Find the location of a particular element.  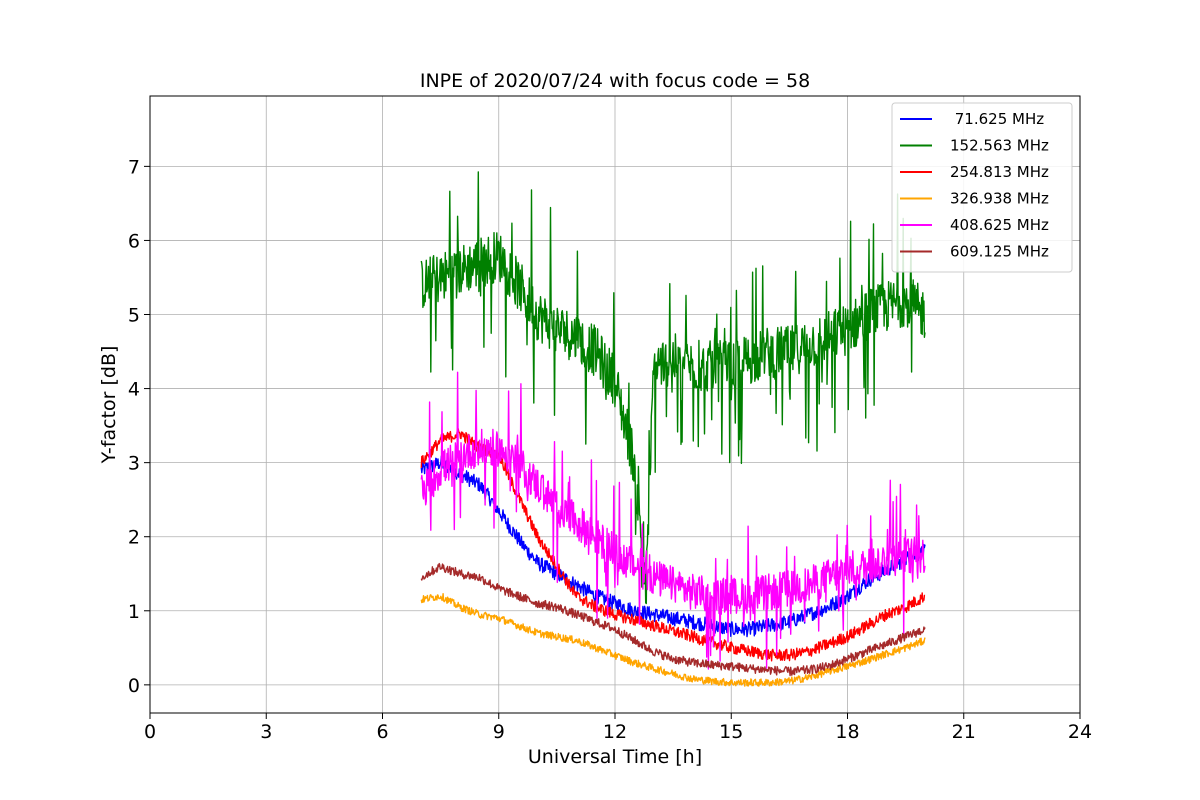

y-tick-label: 0 is located at coordinates (134, 686).